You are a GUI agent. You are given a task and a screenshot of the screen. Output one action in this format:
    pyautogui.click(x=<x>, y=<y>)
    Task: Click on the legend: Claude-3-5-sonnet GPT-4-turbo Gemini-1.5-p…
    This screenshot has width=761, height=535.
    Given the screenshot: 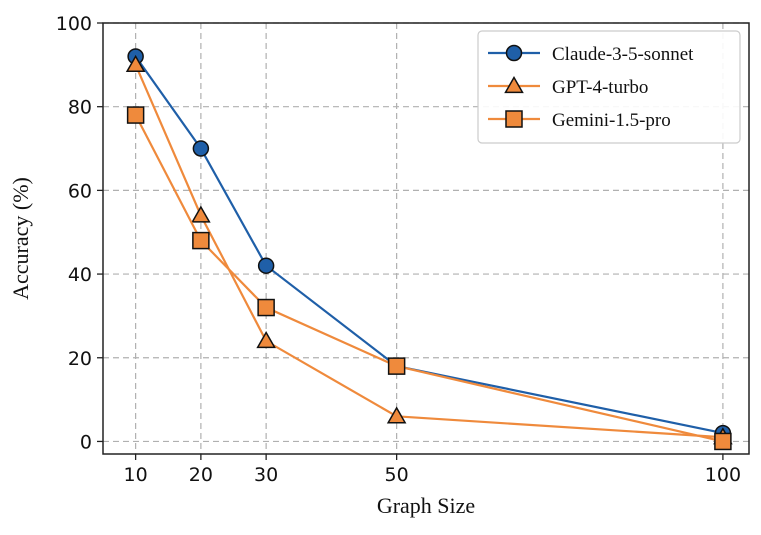 What is the action you would take?
    pyautogui.click(x=609, y=87)
    